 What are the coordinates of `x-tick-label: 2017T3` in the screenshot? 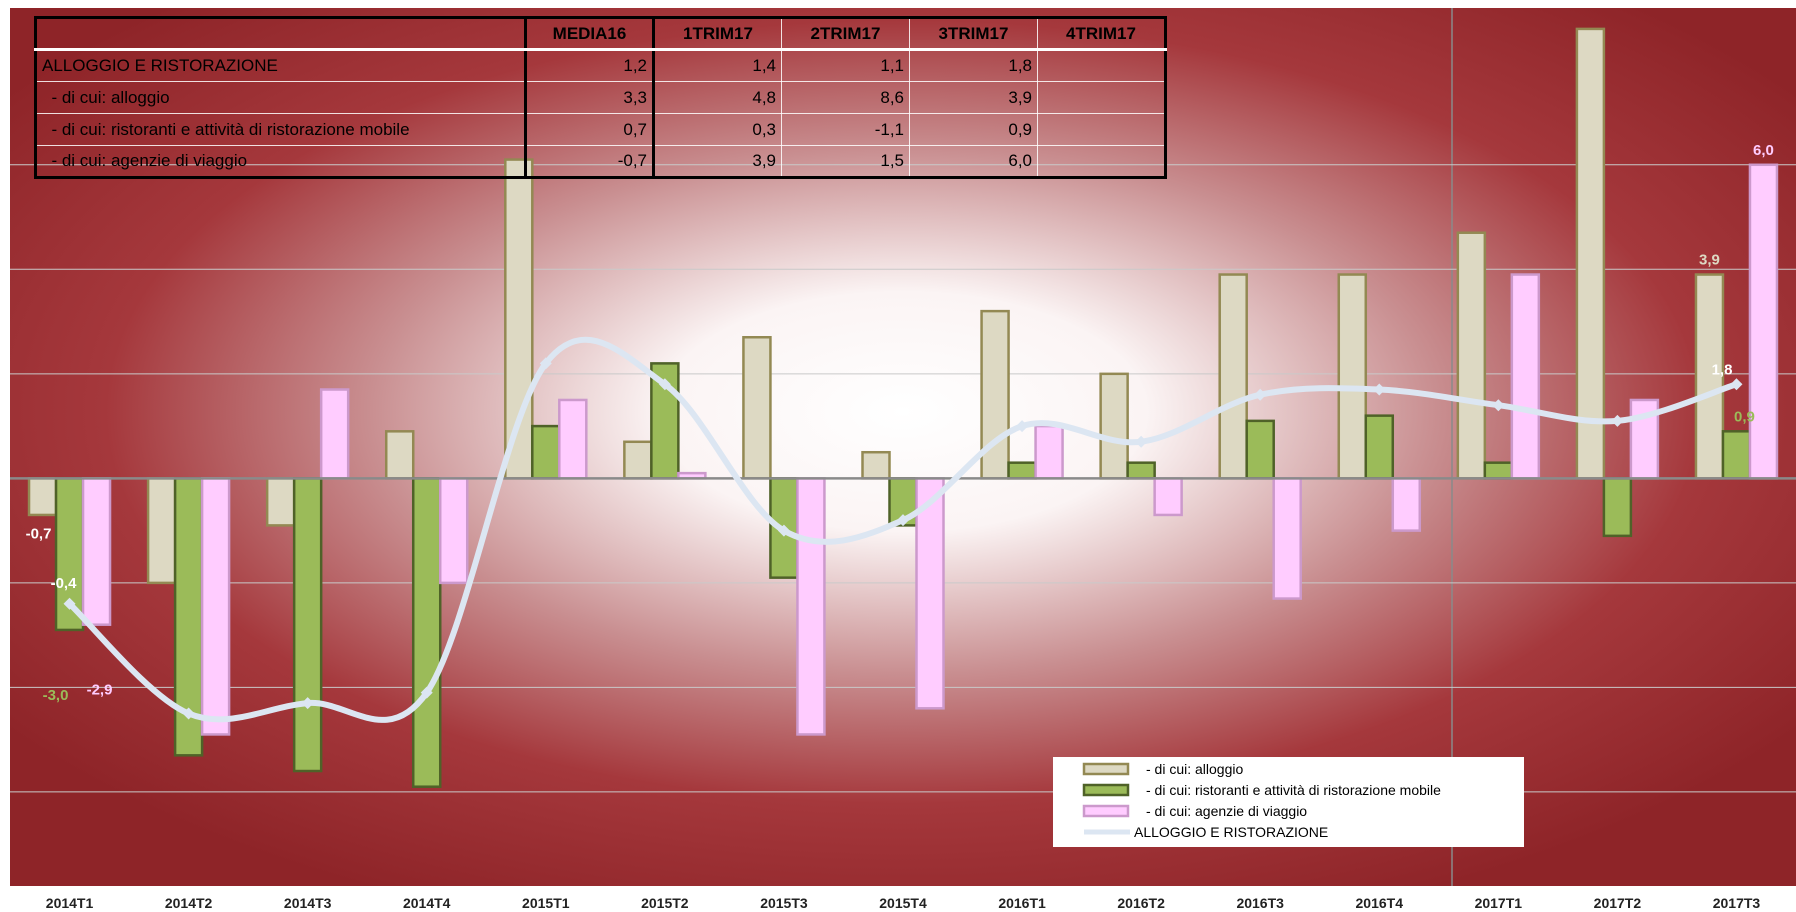 It's located at (1737, 903).